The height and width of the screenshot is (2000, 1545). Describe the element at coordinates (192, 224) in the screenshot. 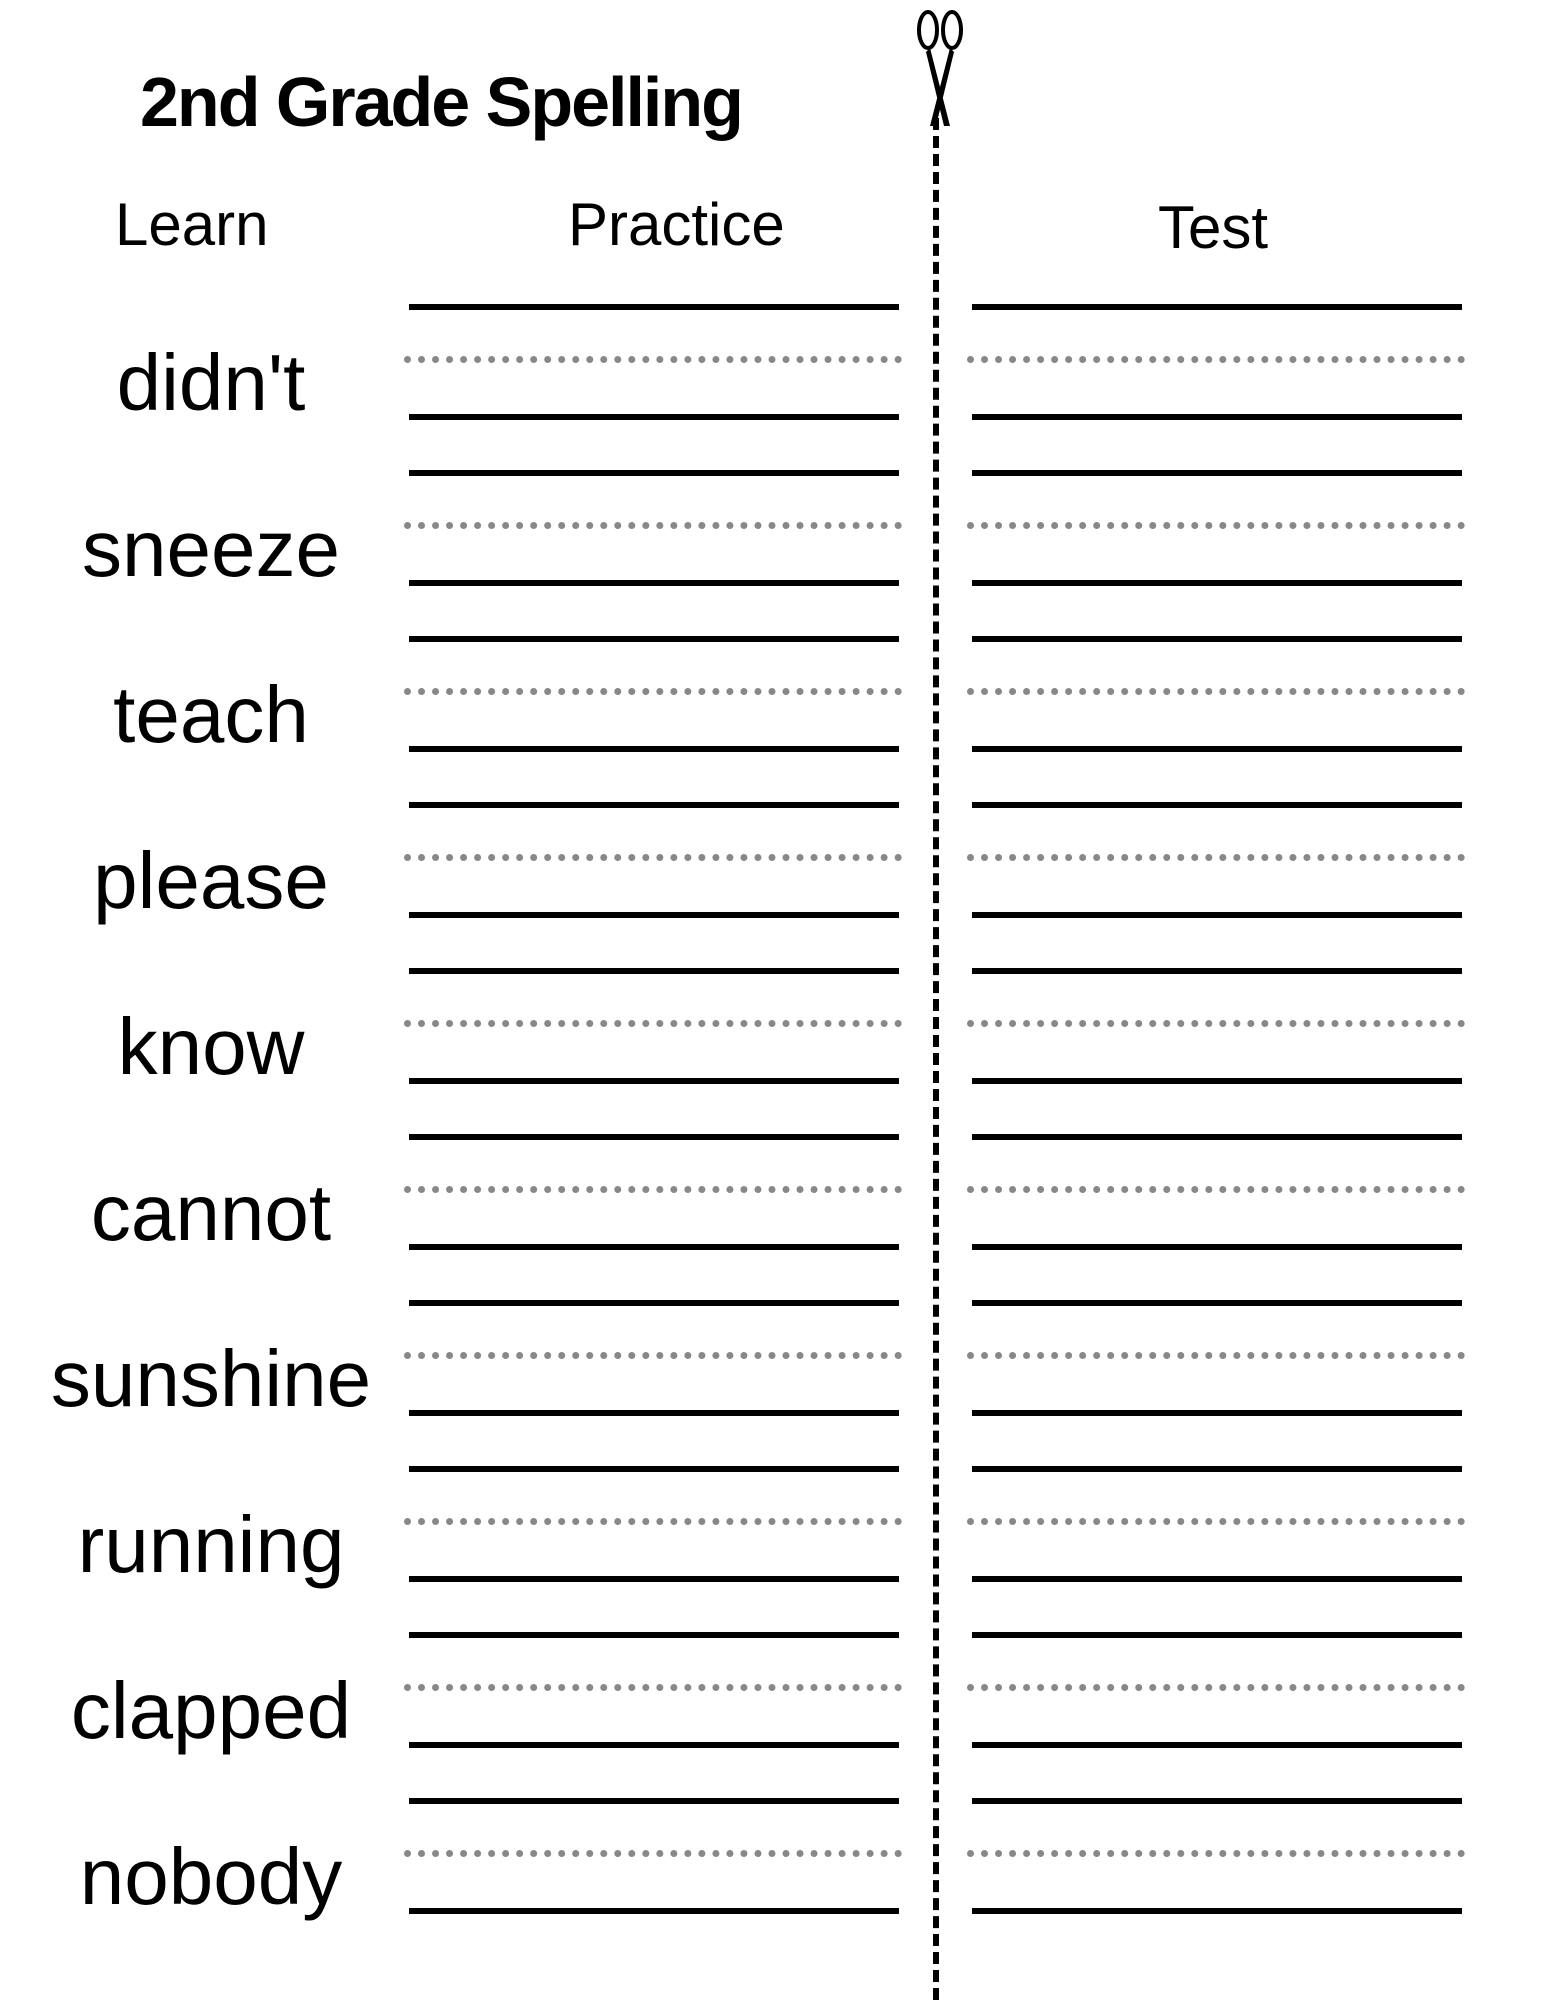

I see `header-learn: Learn` at that location.